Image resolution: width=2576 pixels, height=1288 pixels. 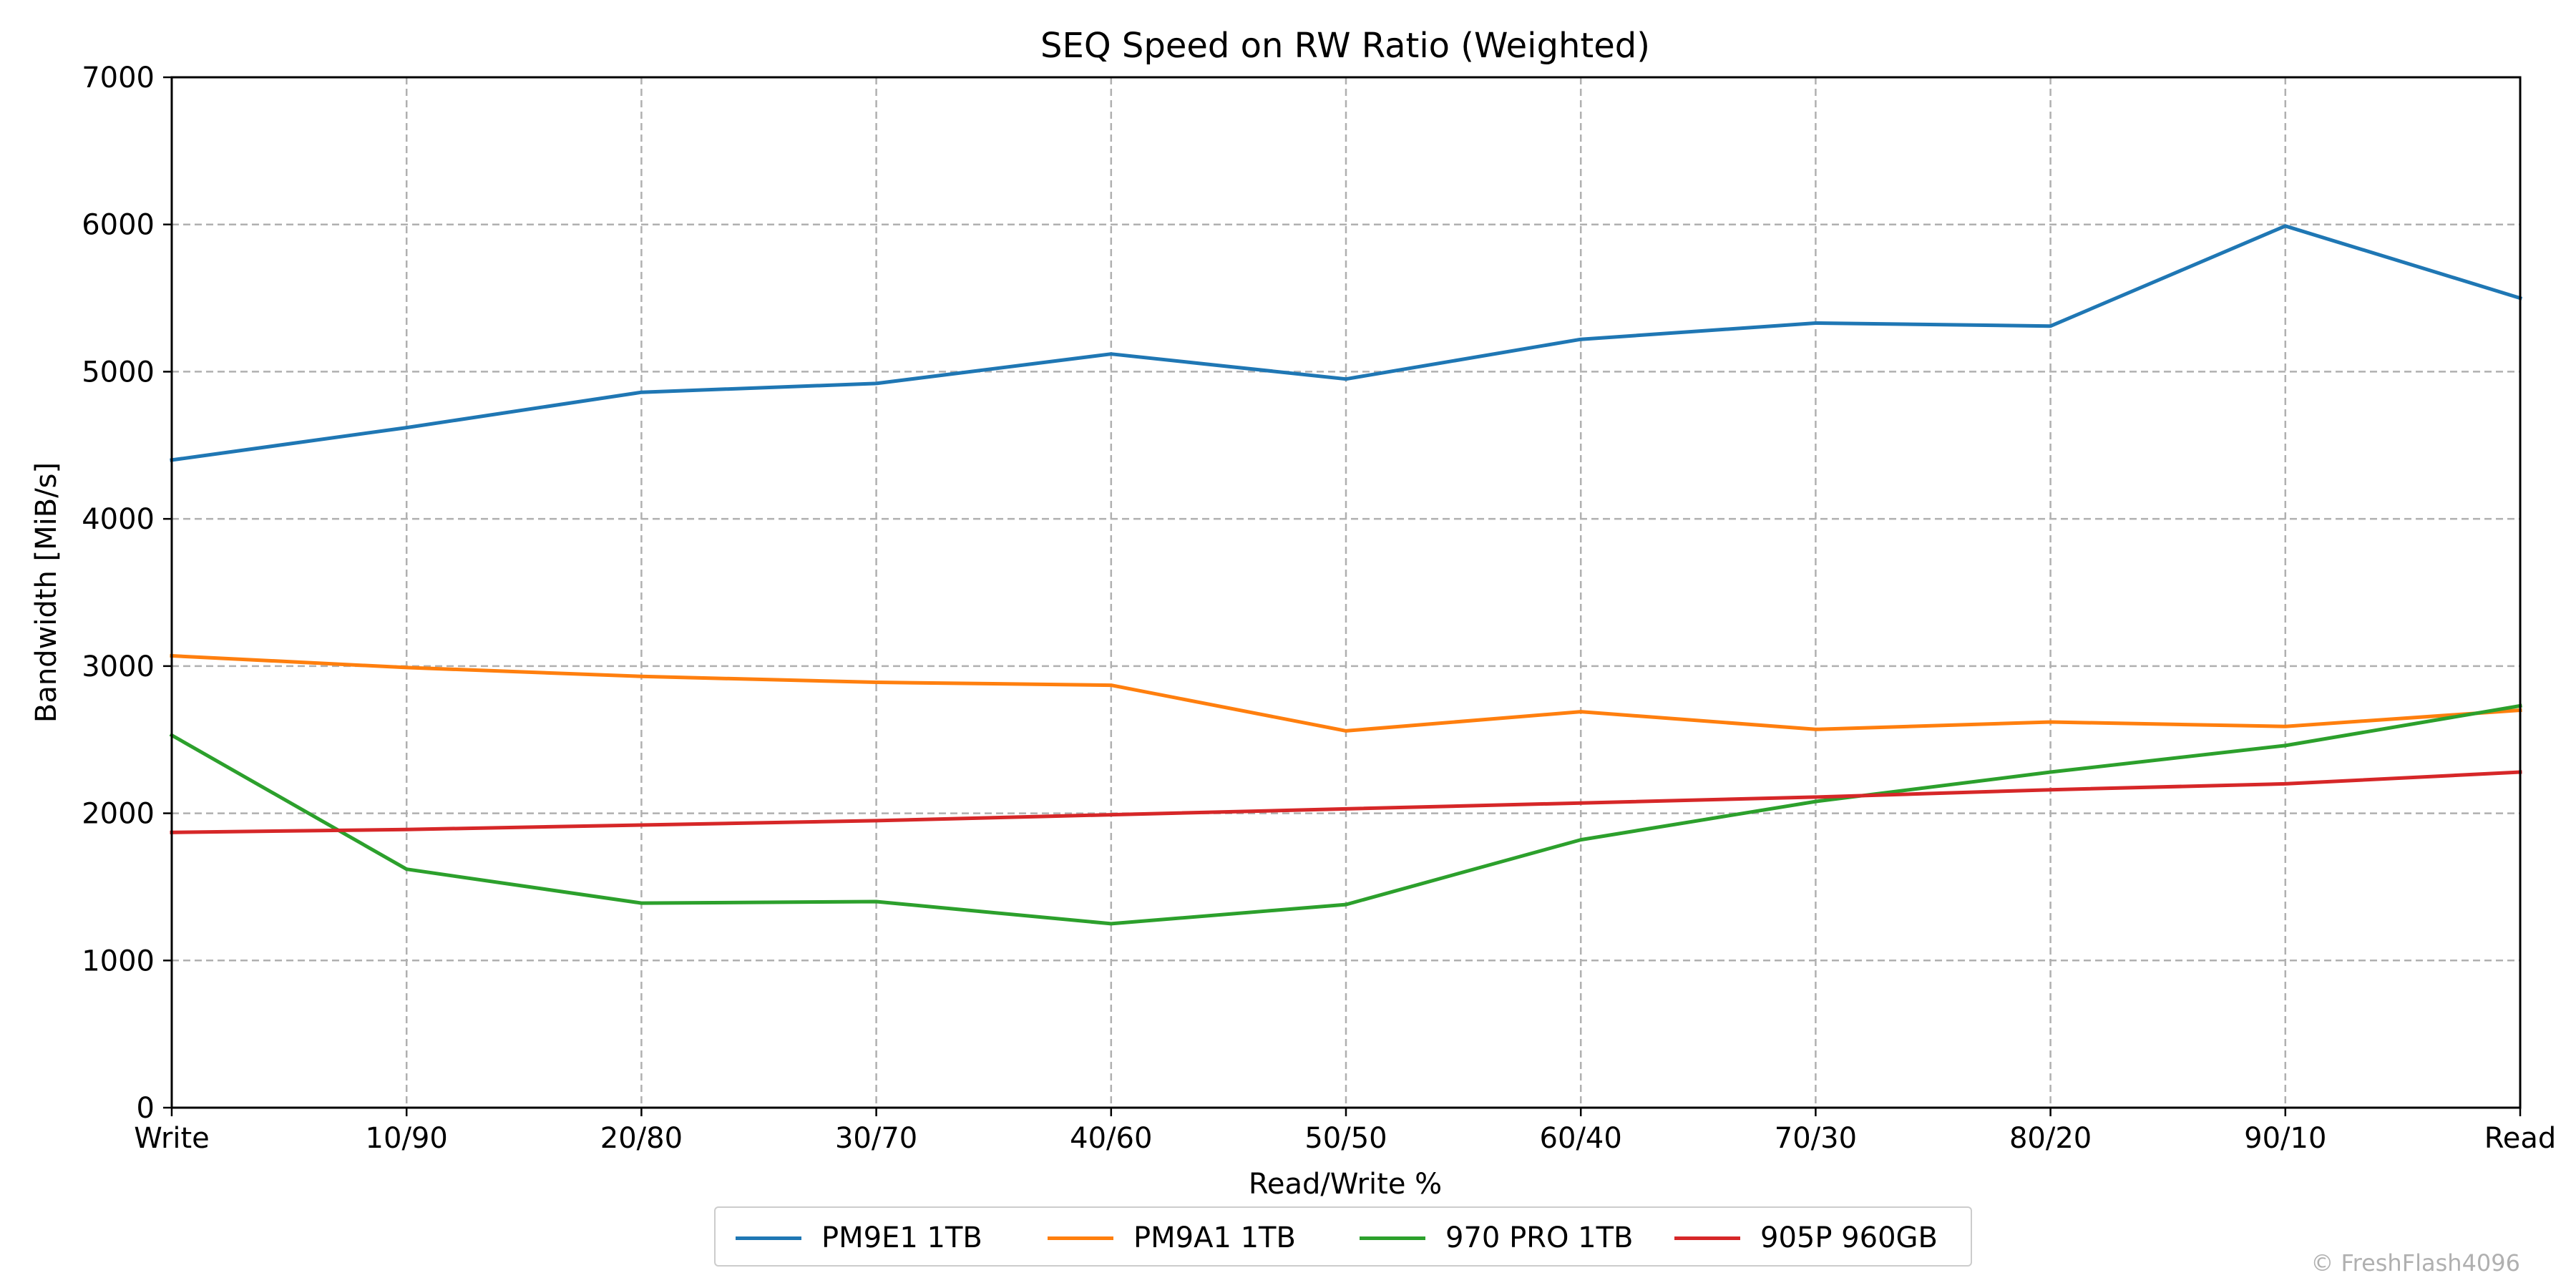 What do you see at coordinates (1345, 1138) in the screenshot?
I see `x-tick-label: 50/50` at bounding box center [1345, 1138].